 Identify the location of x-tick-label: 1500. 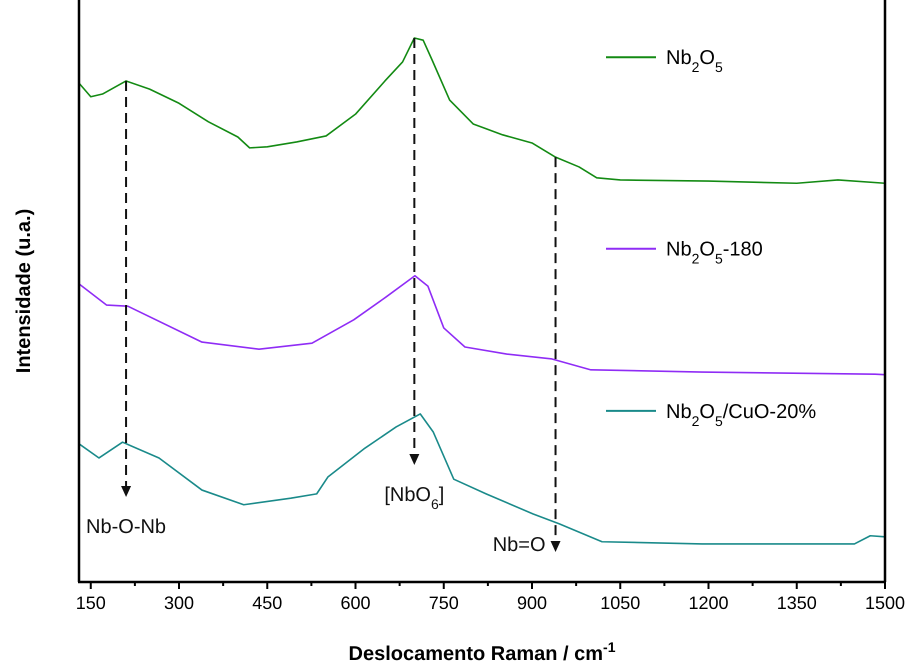
(885, 603).